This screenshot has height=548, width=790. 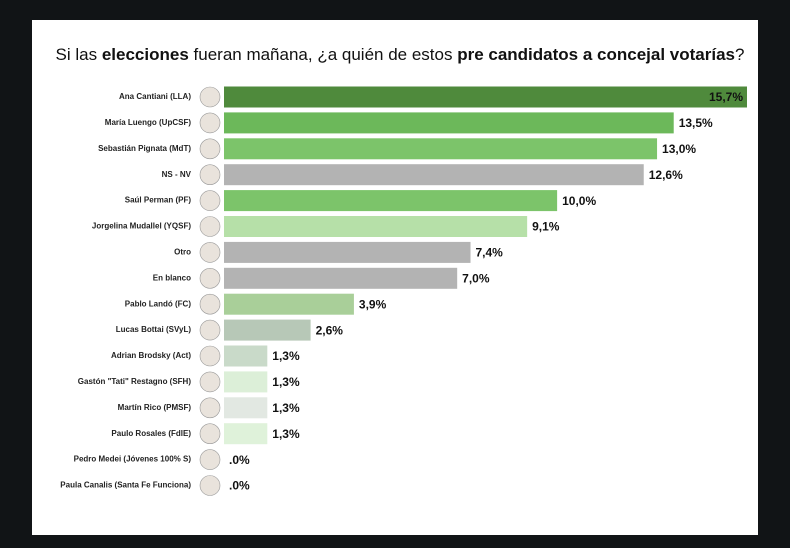 I want to click on category-label: Paula Canalis (Santa Fe Funciona), so click(x=125, y=485).